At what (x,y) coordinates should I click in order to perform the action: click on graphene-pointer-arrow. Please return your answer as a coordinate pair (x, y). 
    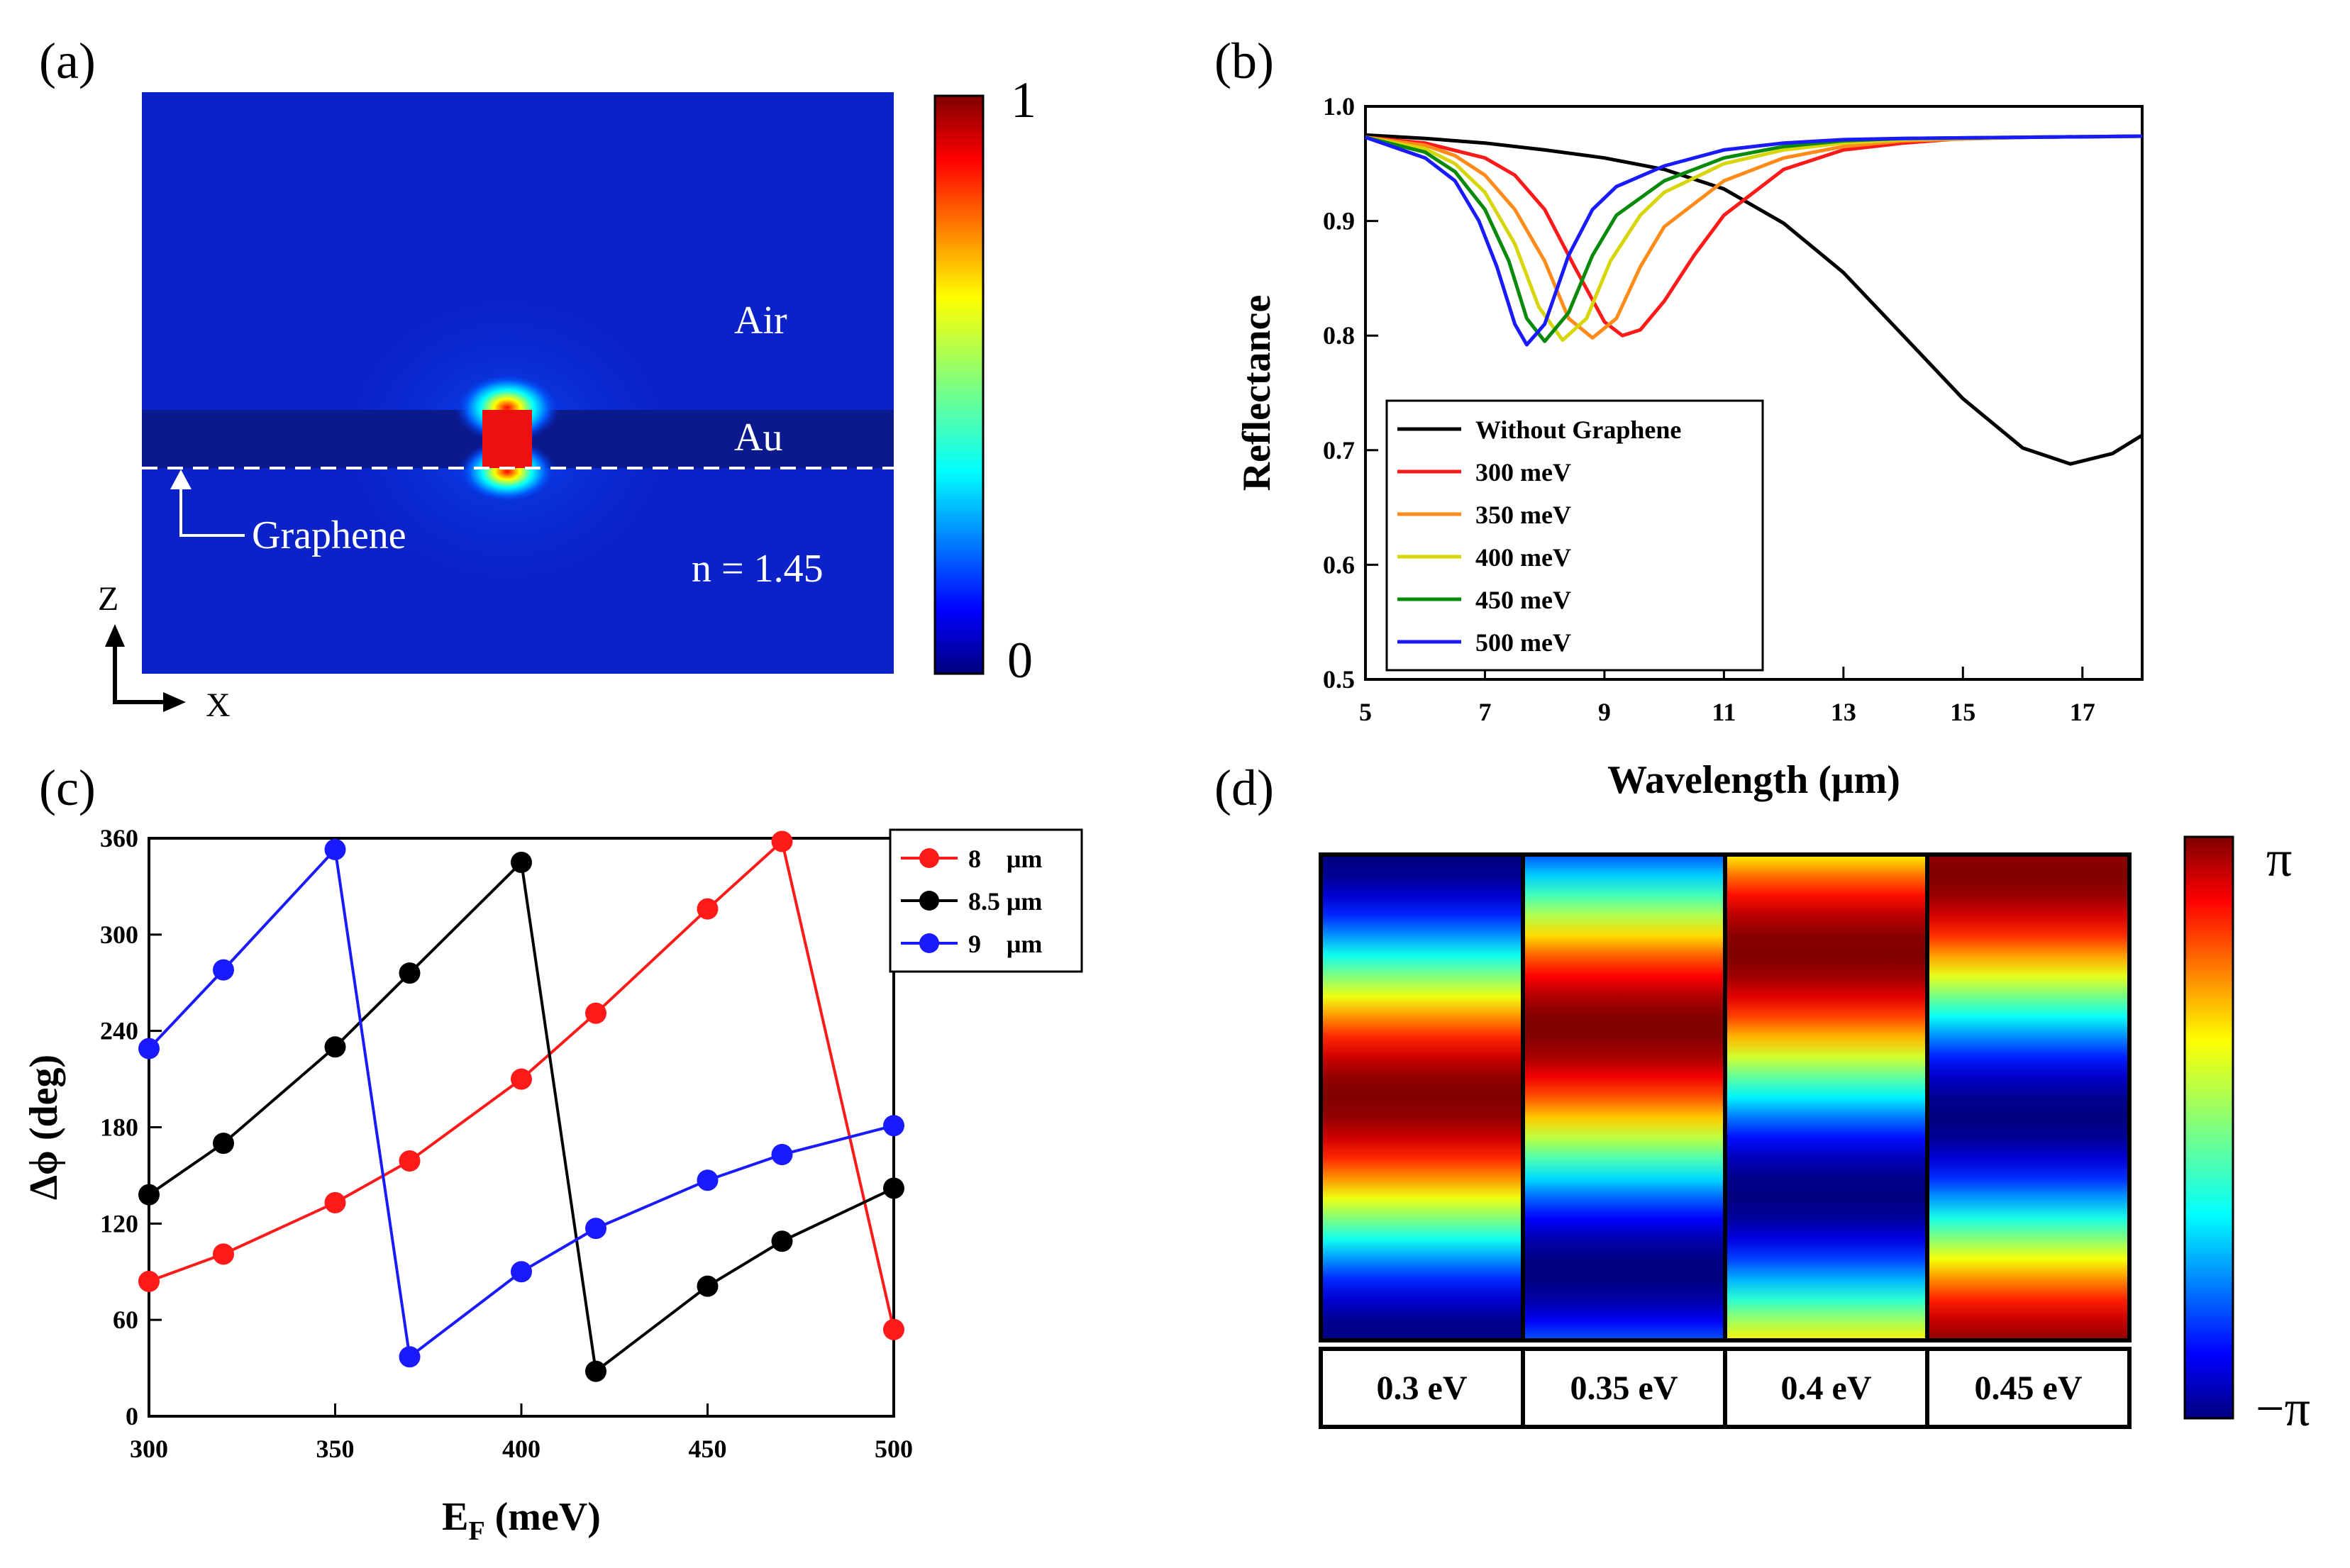
    Looking at the image, I should click on (212, 506).